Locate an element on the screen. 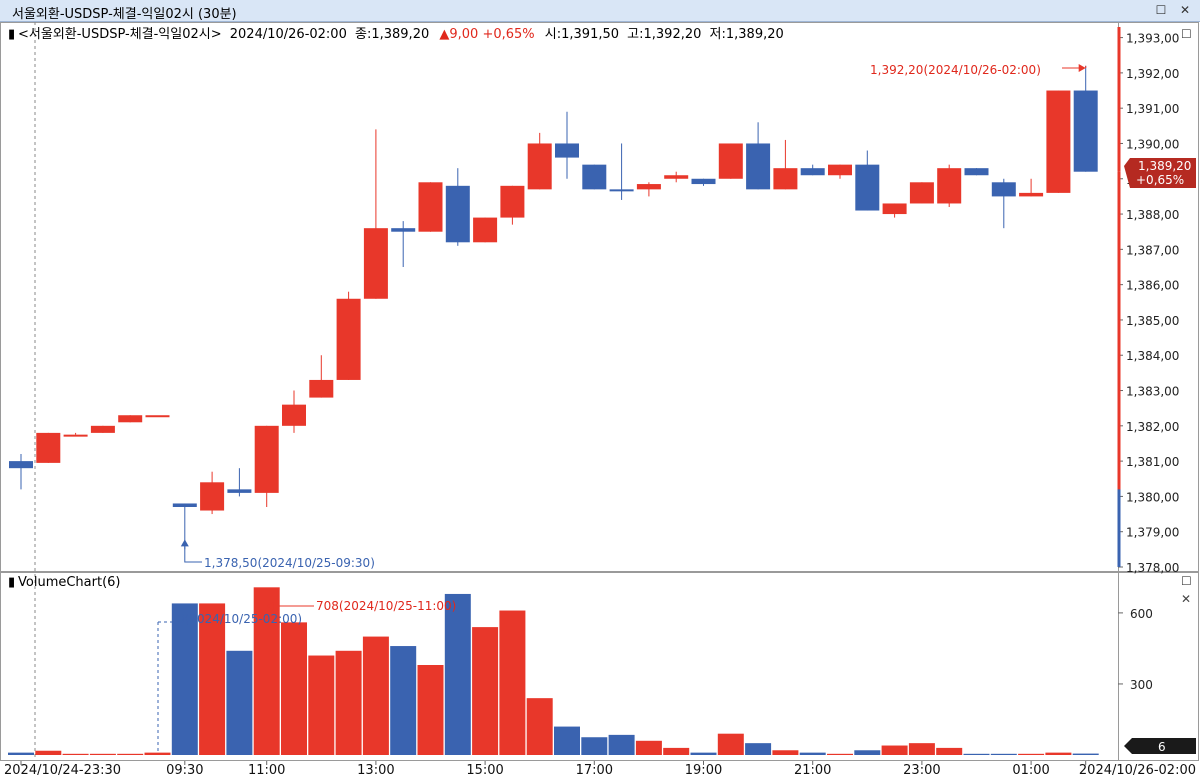 The height and width of the screenshot is (784, 1200). volume-series-label: VolumeChart(6) is located at coordinates (69, 582).